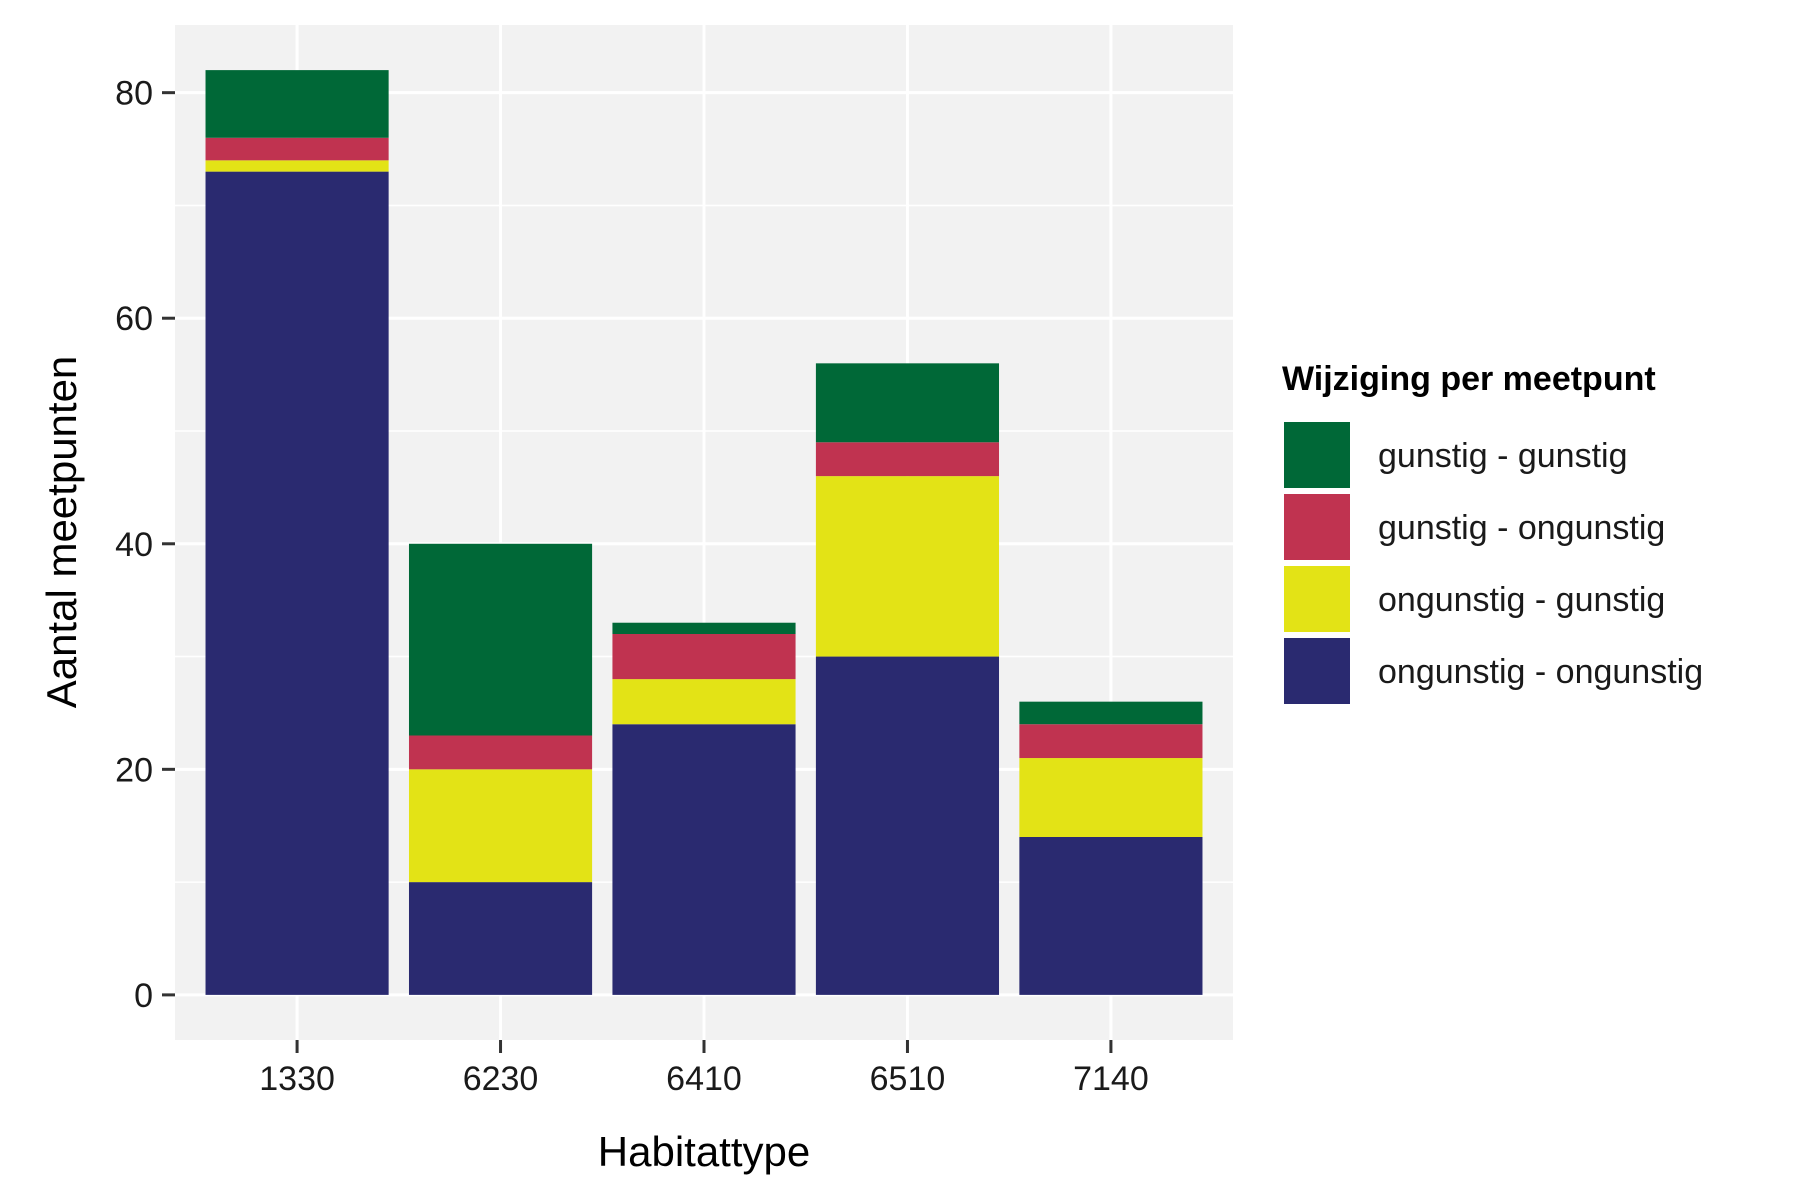 Image resolution: width=1800 pixels, height=1200 pixels. What do you see at coordinates (1111, 1079) in the screenshot?
I see `x-tick-label: 7140` at bounding box center [1111, 1079].